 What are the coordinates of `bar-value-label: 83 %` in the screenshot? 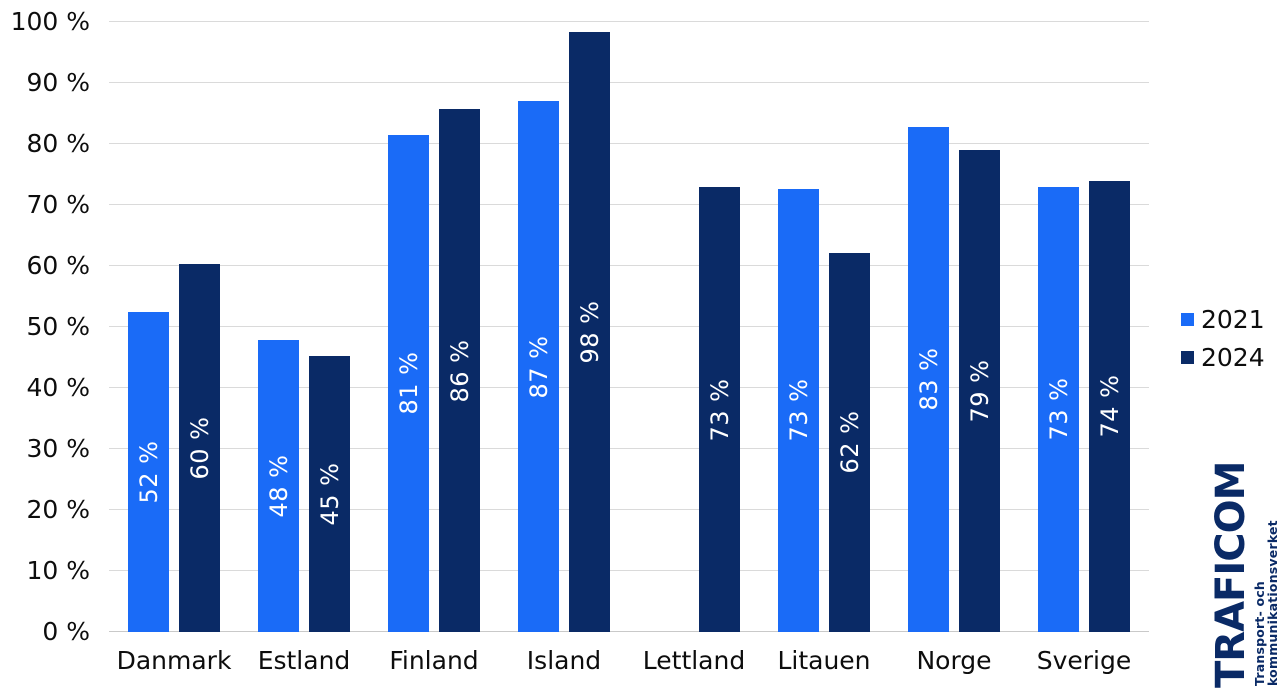 It's located at (928, 379).